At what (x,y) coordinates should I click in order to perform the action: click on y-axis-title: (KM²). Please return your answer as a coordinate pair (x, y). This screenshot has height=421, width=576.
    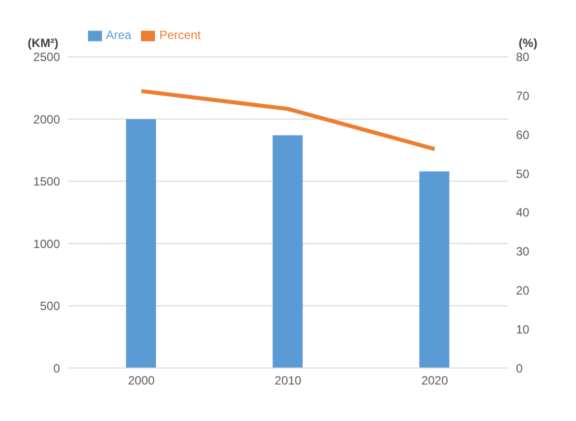
    Looking at the image, I should click on (43, 43).